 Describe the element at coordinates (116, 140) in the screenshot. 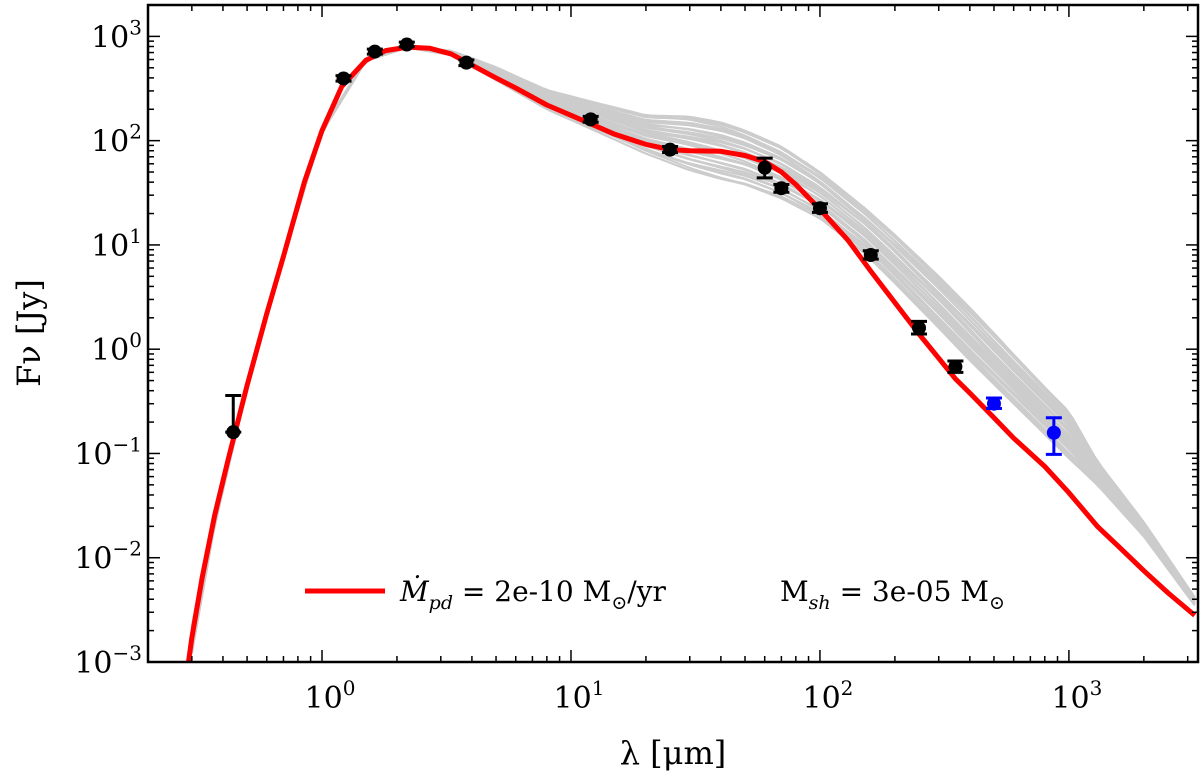

I see `y-tick-label: 10²` at that location.